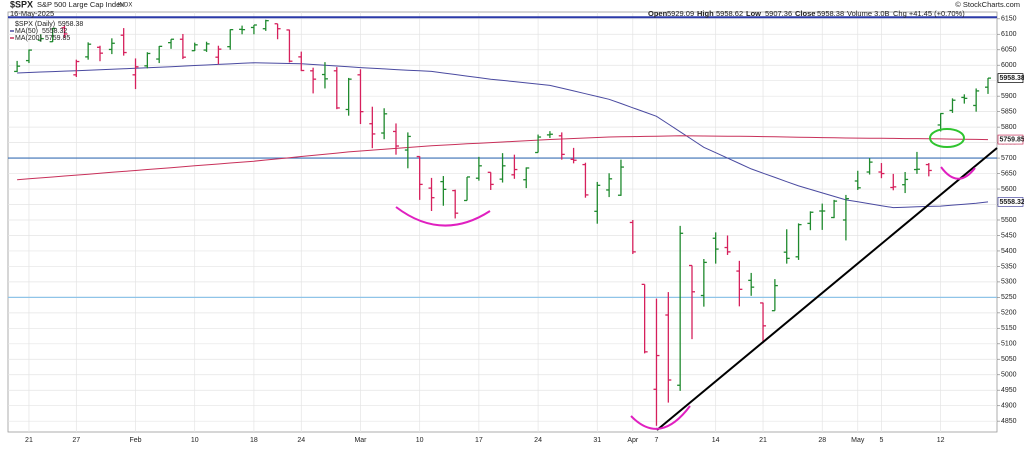 The width and height of the screenshot is (1024, 451). What do you see at coordinates (929, 13) in the screenshot?
I see `summary-value: Chg +41.45 (+0.70%)` at bounding box center [929, 13].